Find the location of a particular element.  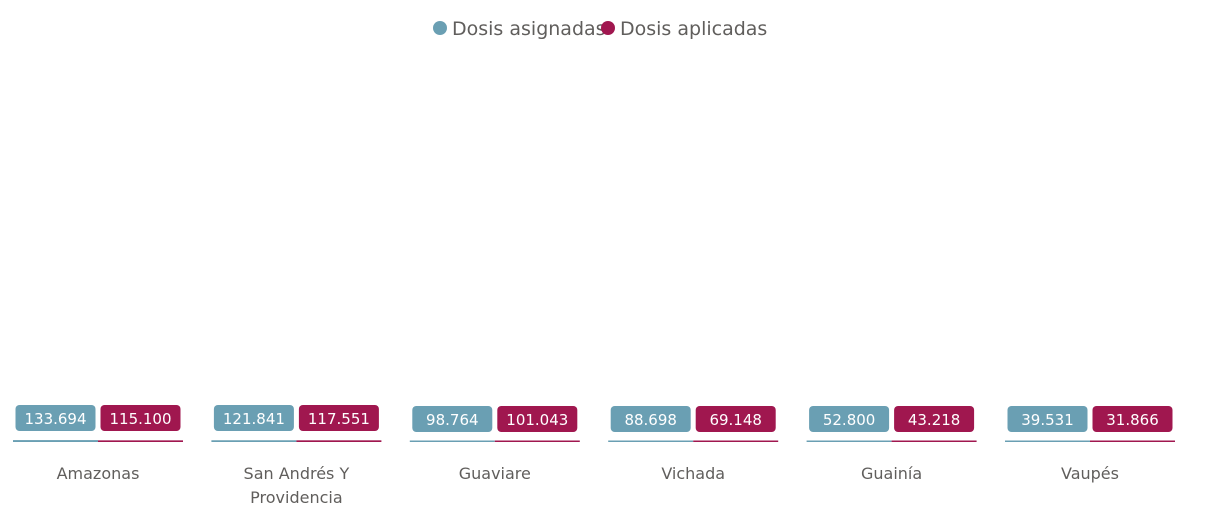

category-group-1: 121.841 117.551 San Andrés Y Providencia is located at coordinates (296, 456).